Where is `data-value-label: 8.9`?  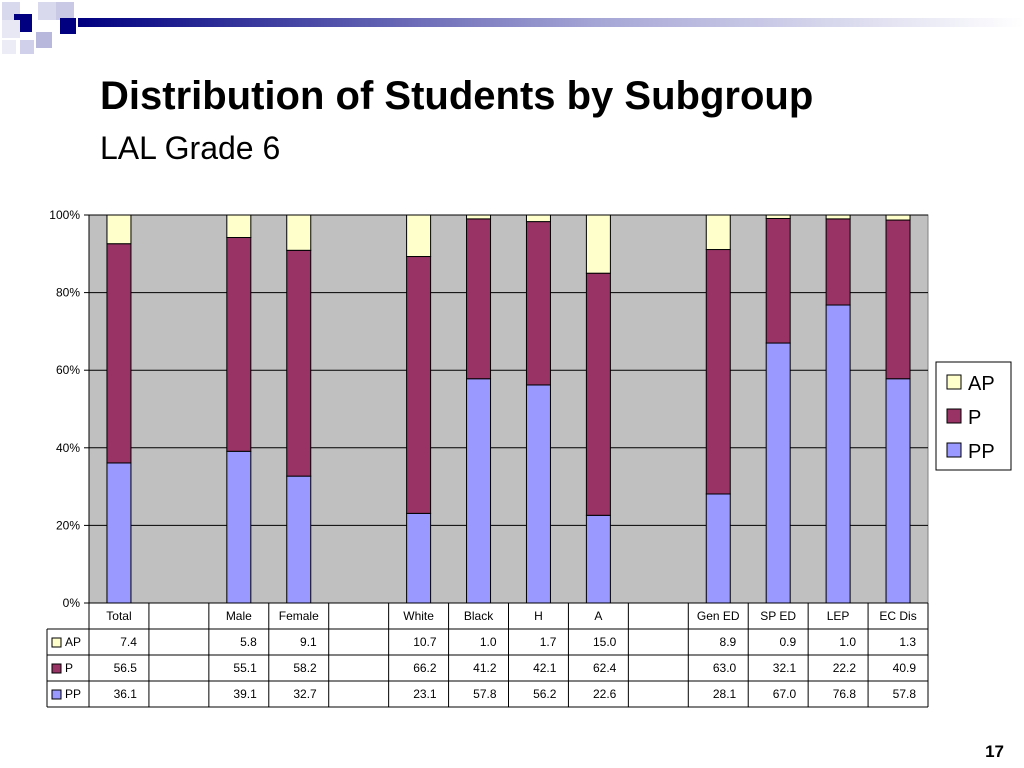 data-value-label: 8.9 is located at coordinates (728, 642).